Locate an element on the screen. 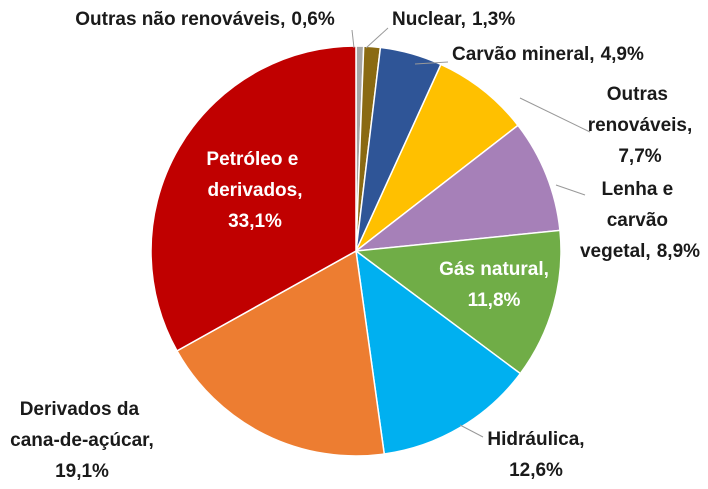 The image size is (708, 489). slice-label: Carvão mineral, 4,9% is located at coordinates (548, 54).